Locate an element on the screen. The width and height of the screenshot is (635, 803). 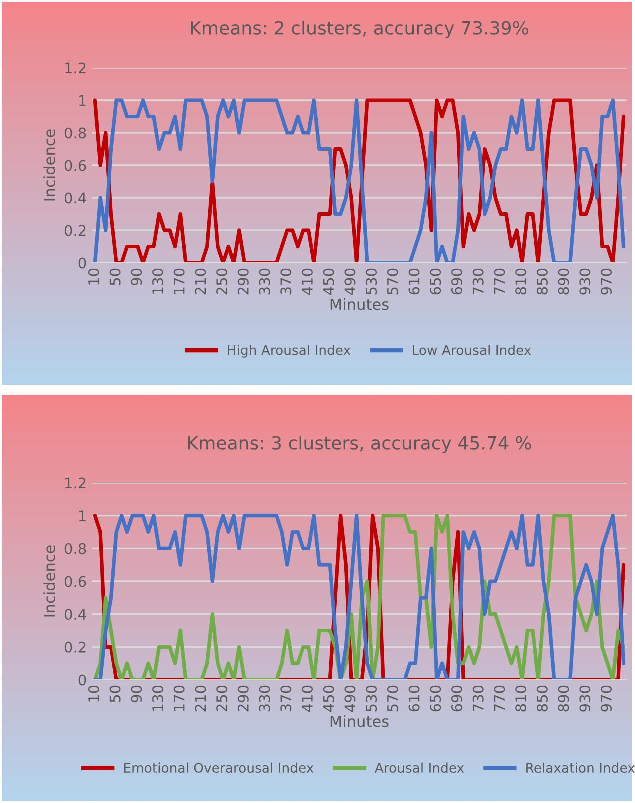
chart-title: Kmeans: 2 clusters, accuracy 73.39% is located at coordinates (359, 29).